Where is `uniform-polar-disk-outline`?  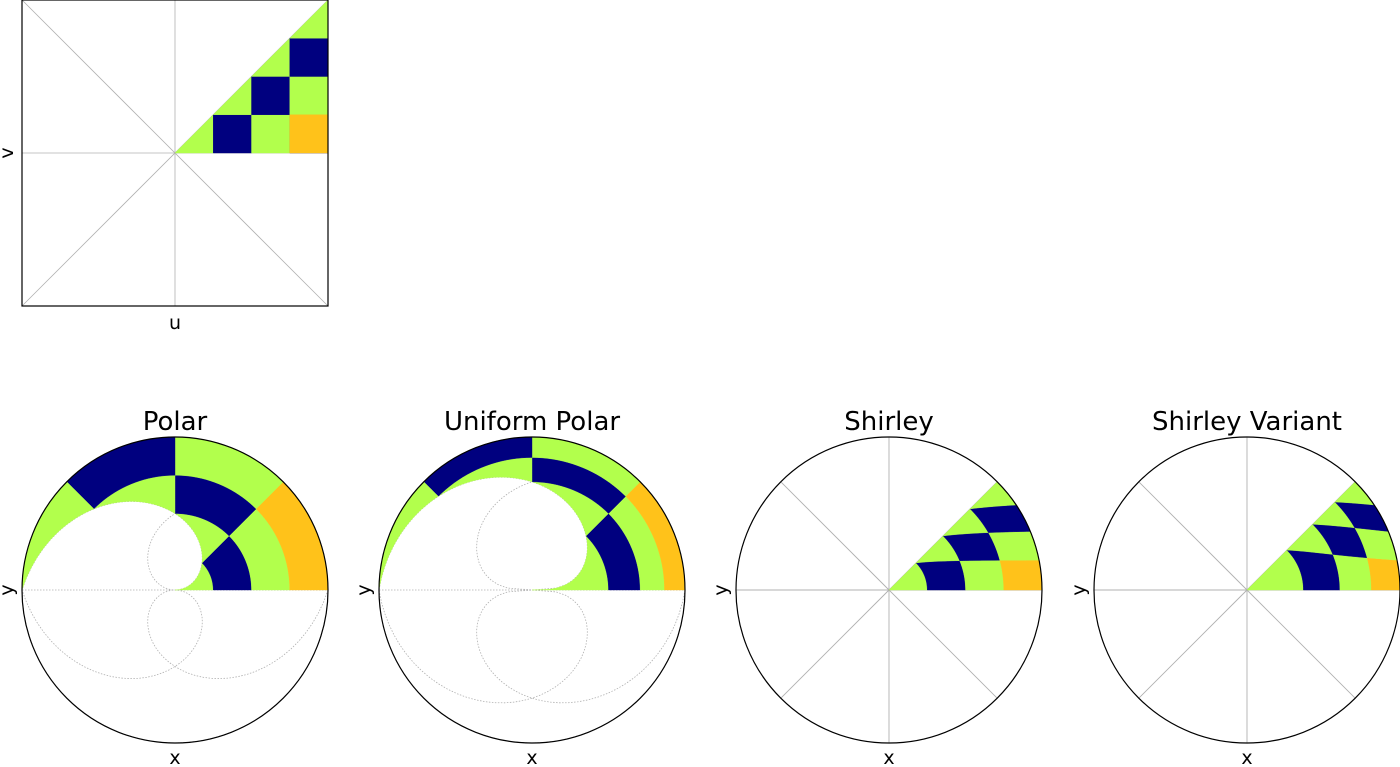
uniform-polar-disk-outline is located at coordinates (532, 590).